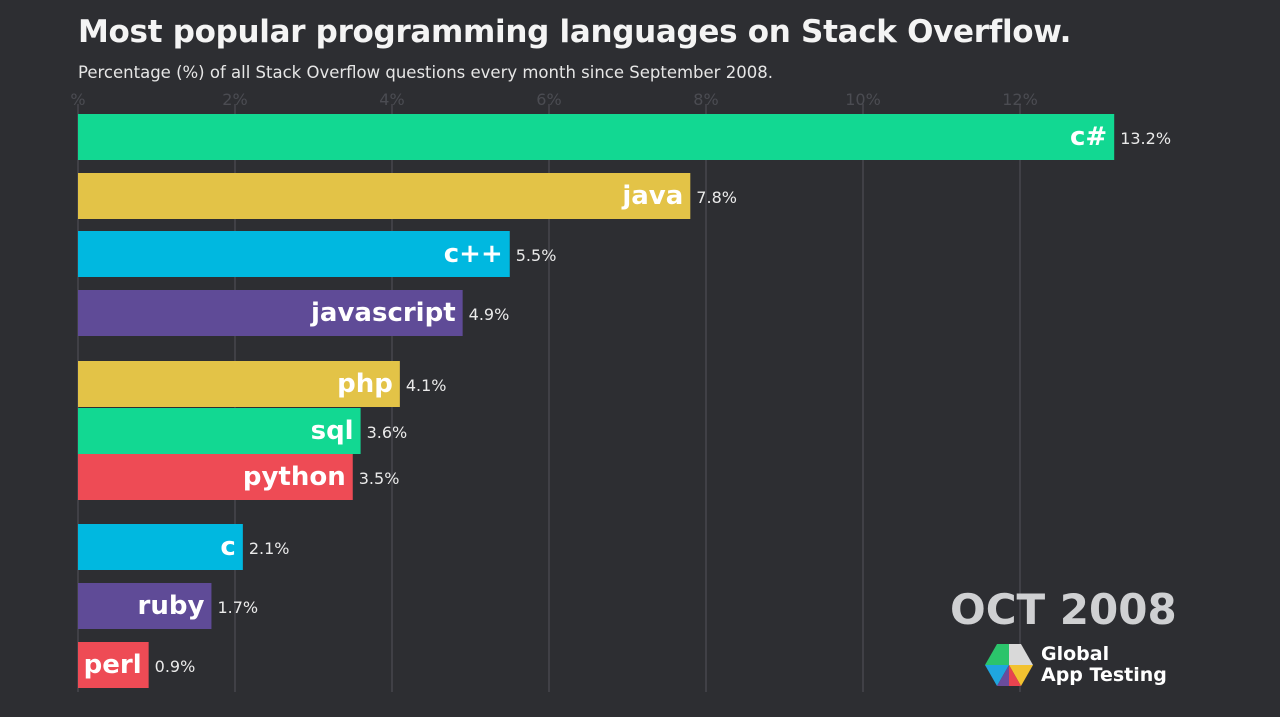  What do you see at coordinates (1063, 609) in the screenshot?
I see `date-label: OCT 2008` at bounding box center [1063, 609].